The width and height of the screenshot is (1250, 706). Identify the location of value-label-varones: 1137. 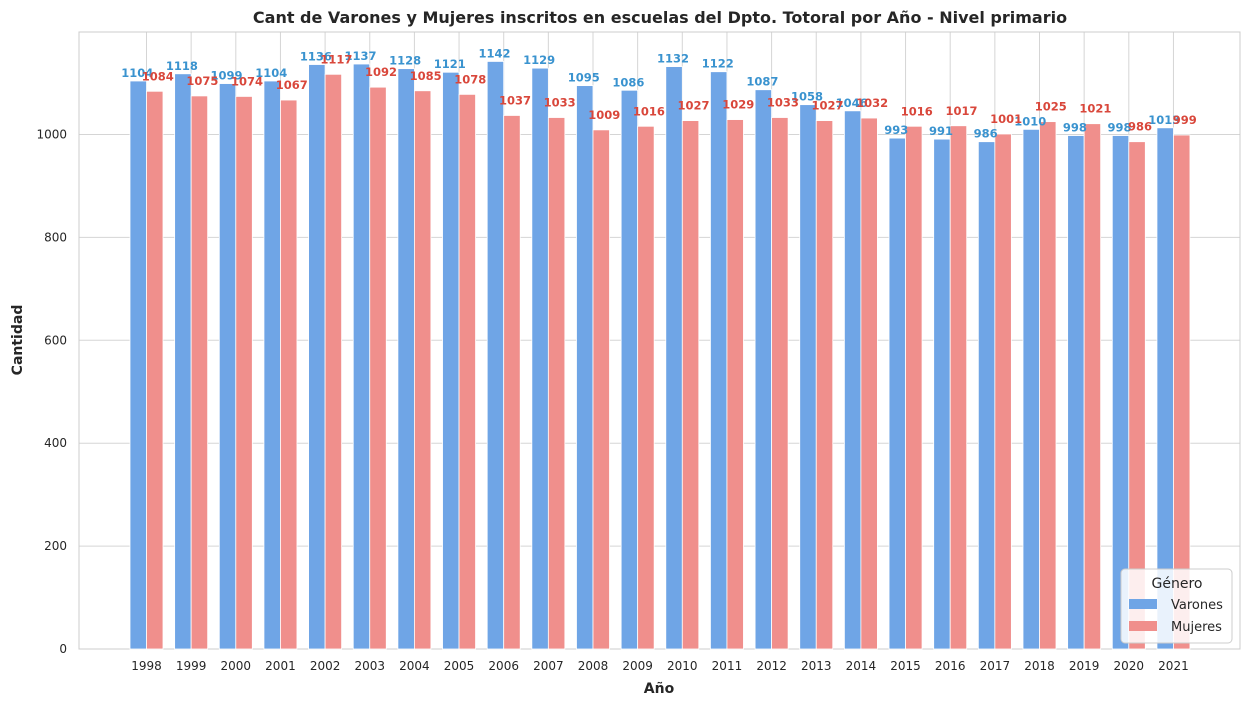
(360, 56).